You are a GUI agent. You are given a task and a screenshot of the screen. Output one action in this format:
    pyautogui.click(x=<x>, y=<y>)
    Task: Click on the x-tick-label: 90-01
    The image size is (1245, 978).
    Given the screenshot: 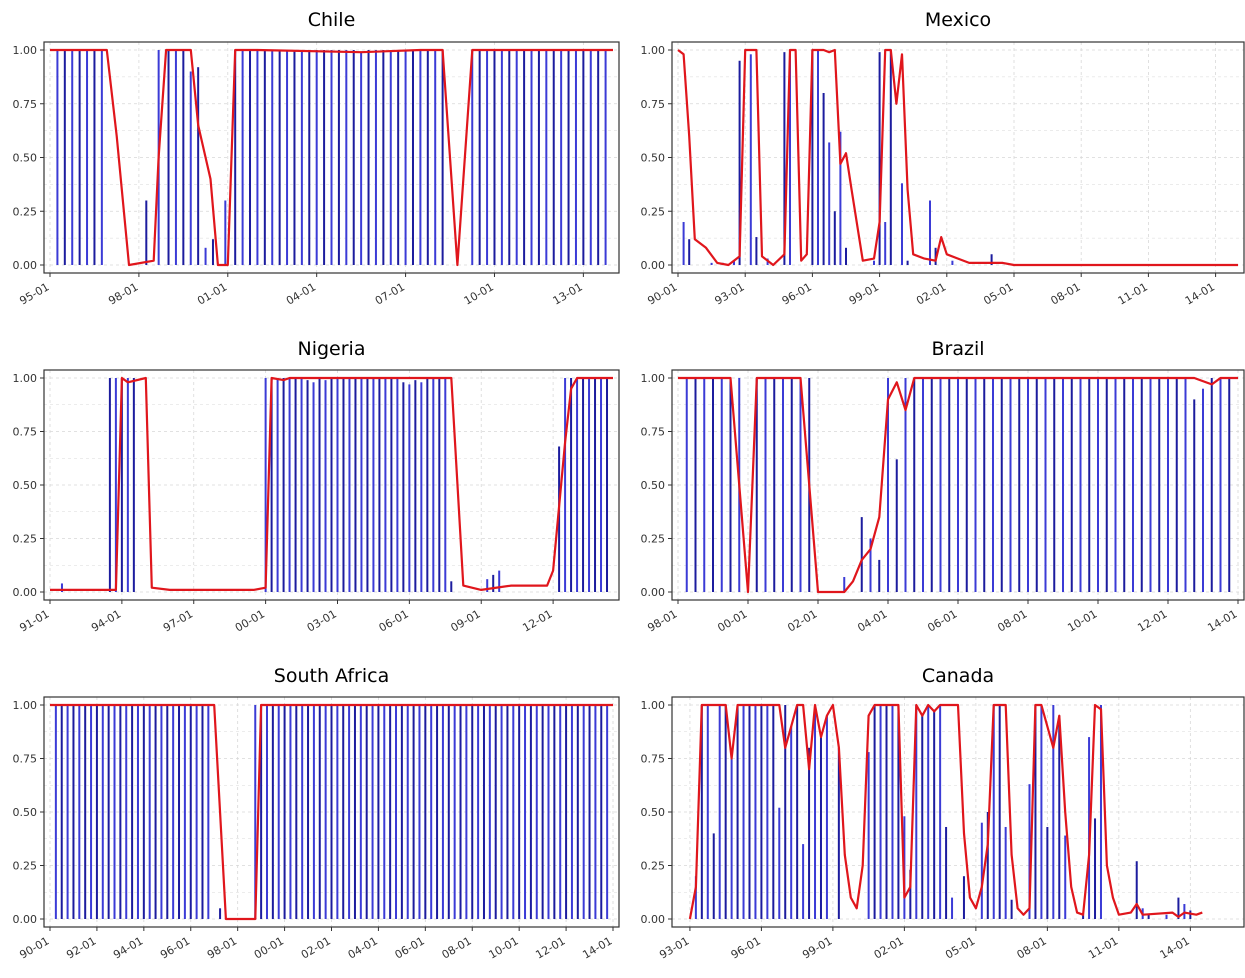 What is the action you would take?
    pyautogui.click(x=34, y=947)
    